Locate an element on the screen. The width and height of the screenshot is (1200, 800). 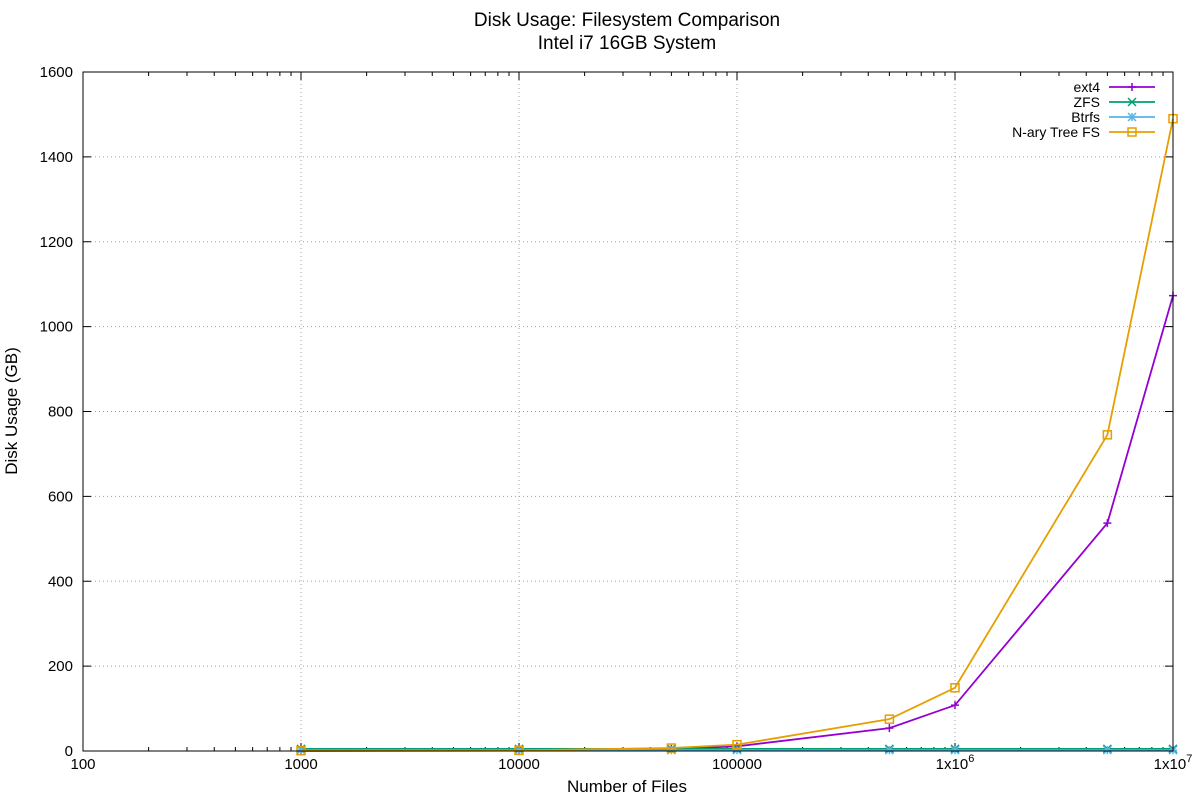
y-tick-label: 1400 is located at coordinates (56, 157).